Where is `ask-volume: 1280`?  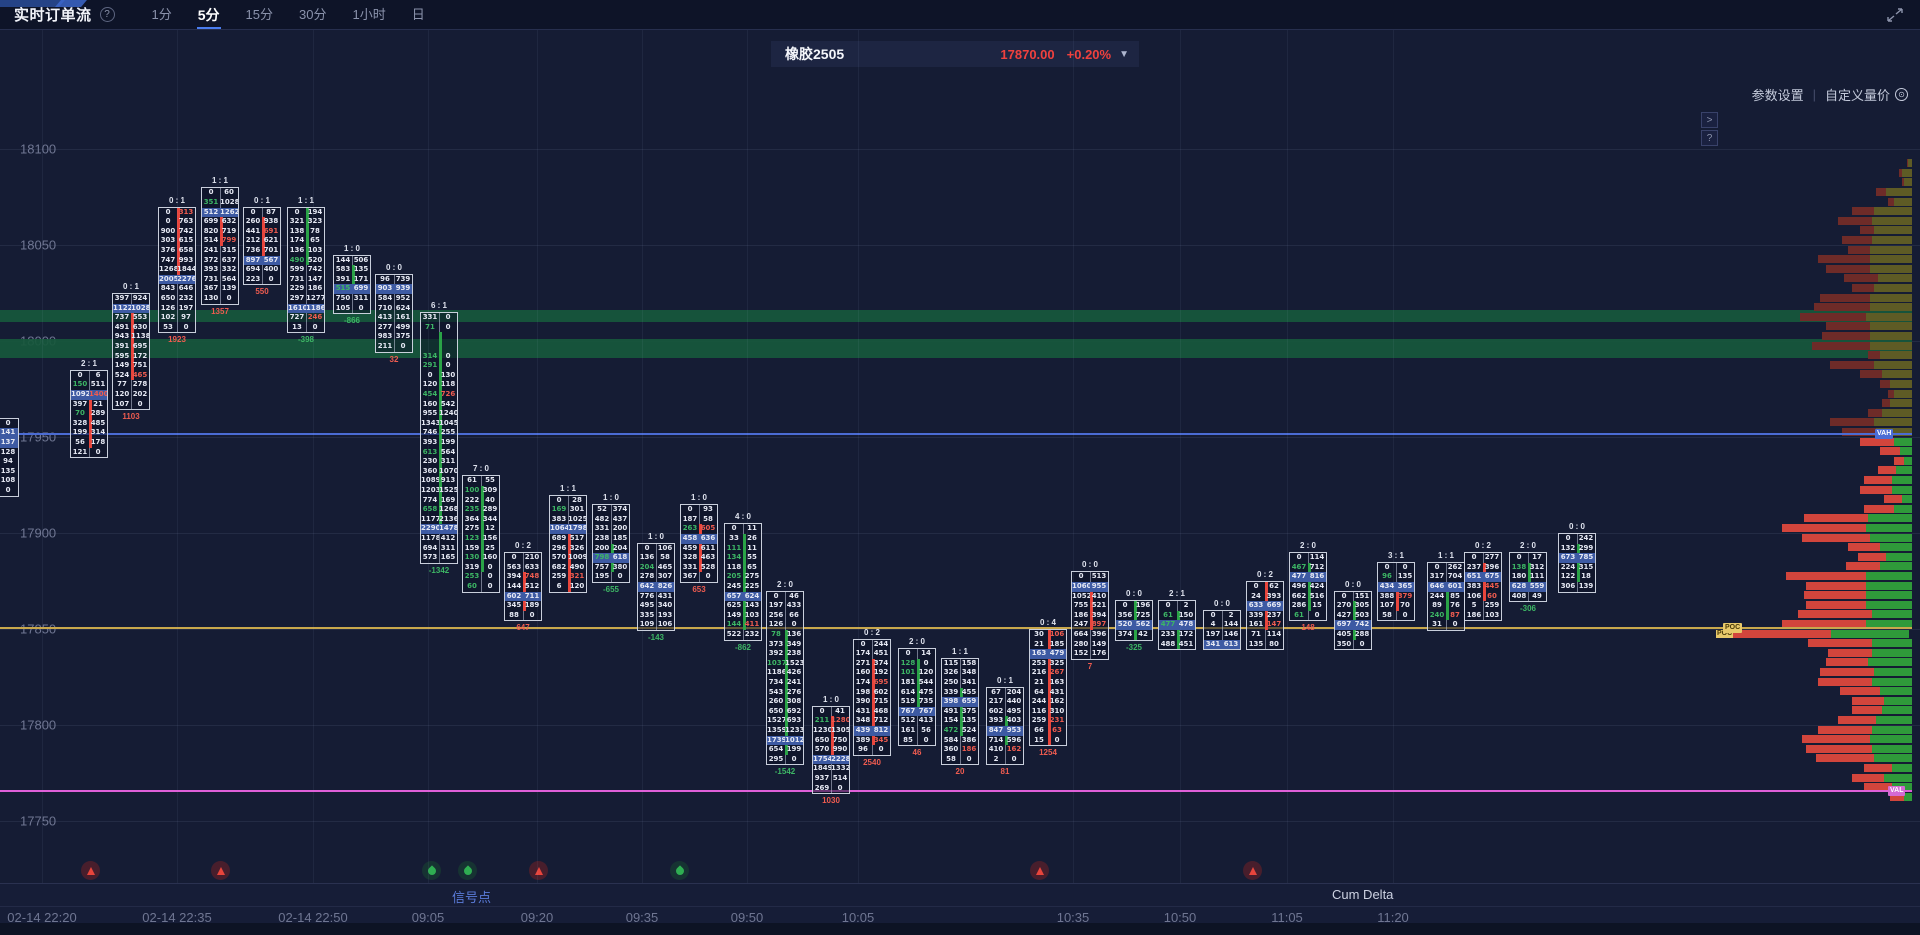 ask-volume: 1280 is located at coordinates (840, 720).